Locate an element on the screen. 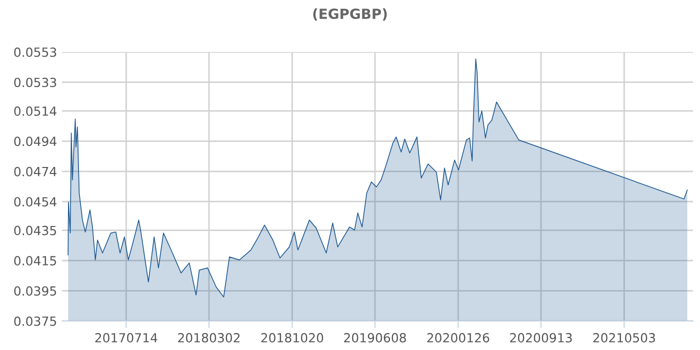 Image resolution: width=700 pixels, height=350 pixels. x-tick-label: 20181020 is located at coordinates (292, 337).